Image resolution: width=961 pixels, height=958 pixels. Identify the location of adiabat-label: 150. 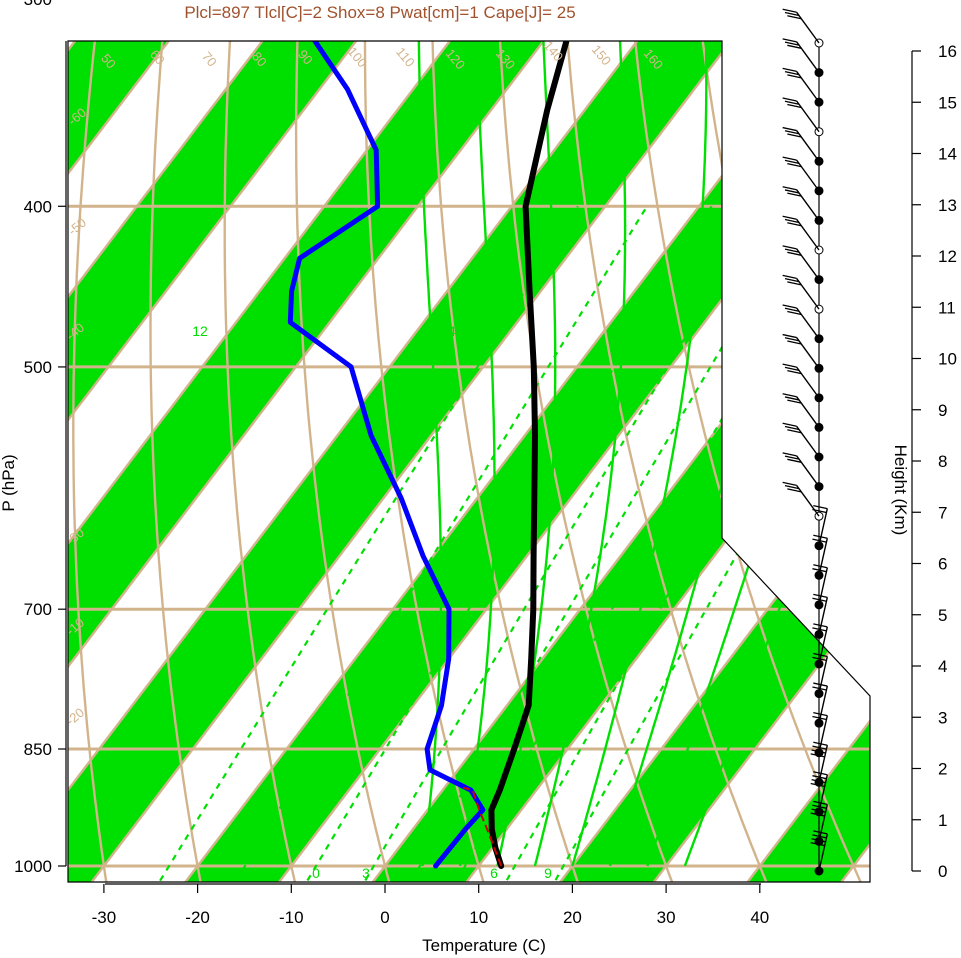
(601, 55).